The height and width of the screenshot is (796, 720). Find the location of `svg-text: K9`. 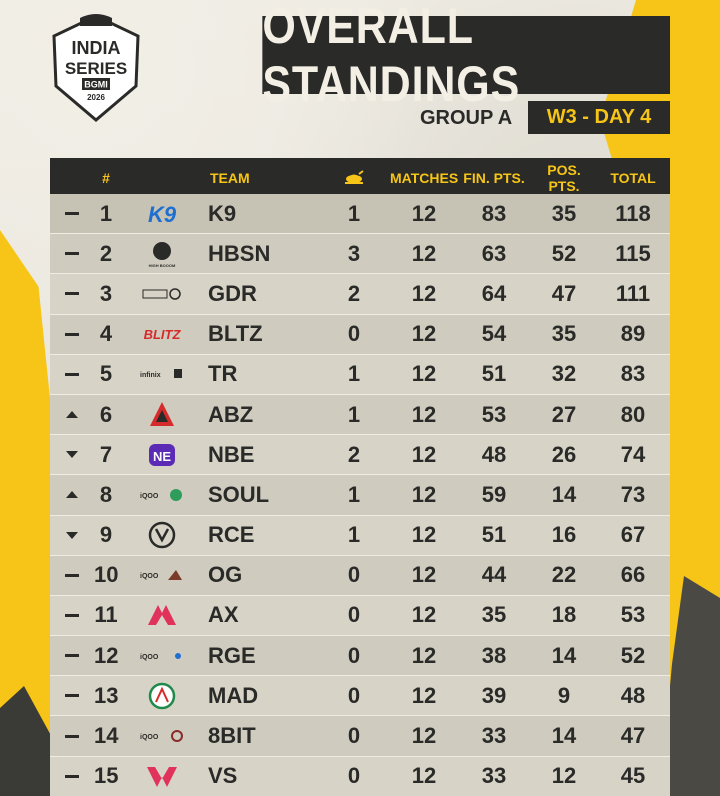

svg-text: K9 is located at coordinates (162, 214).